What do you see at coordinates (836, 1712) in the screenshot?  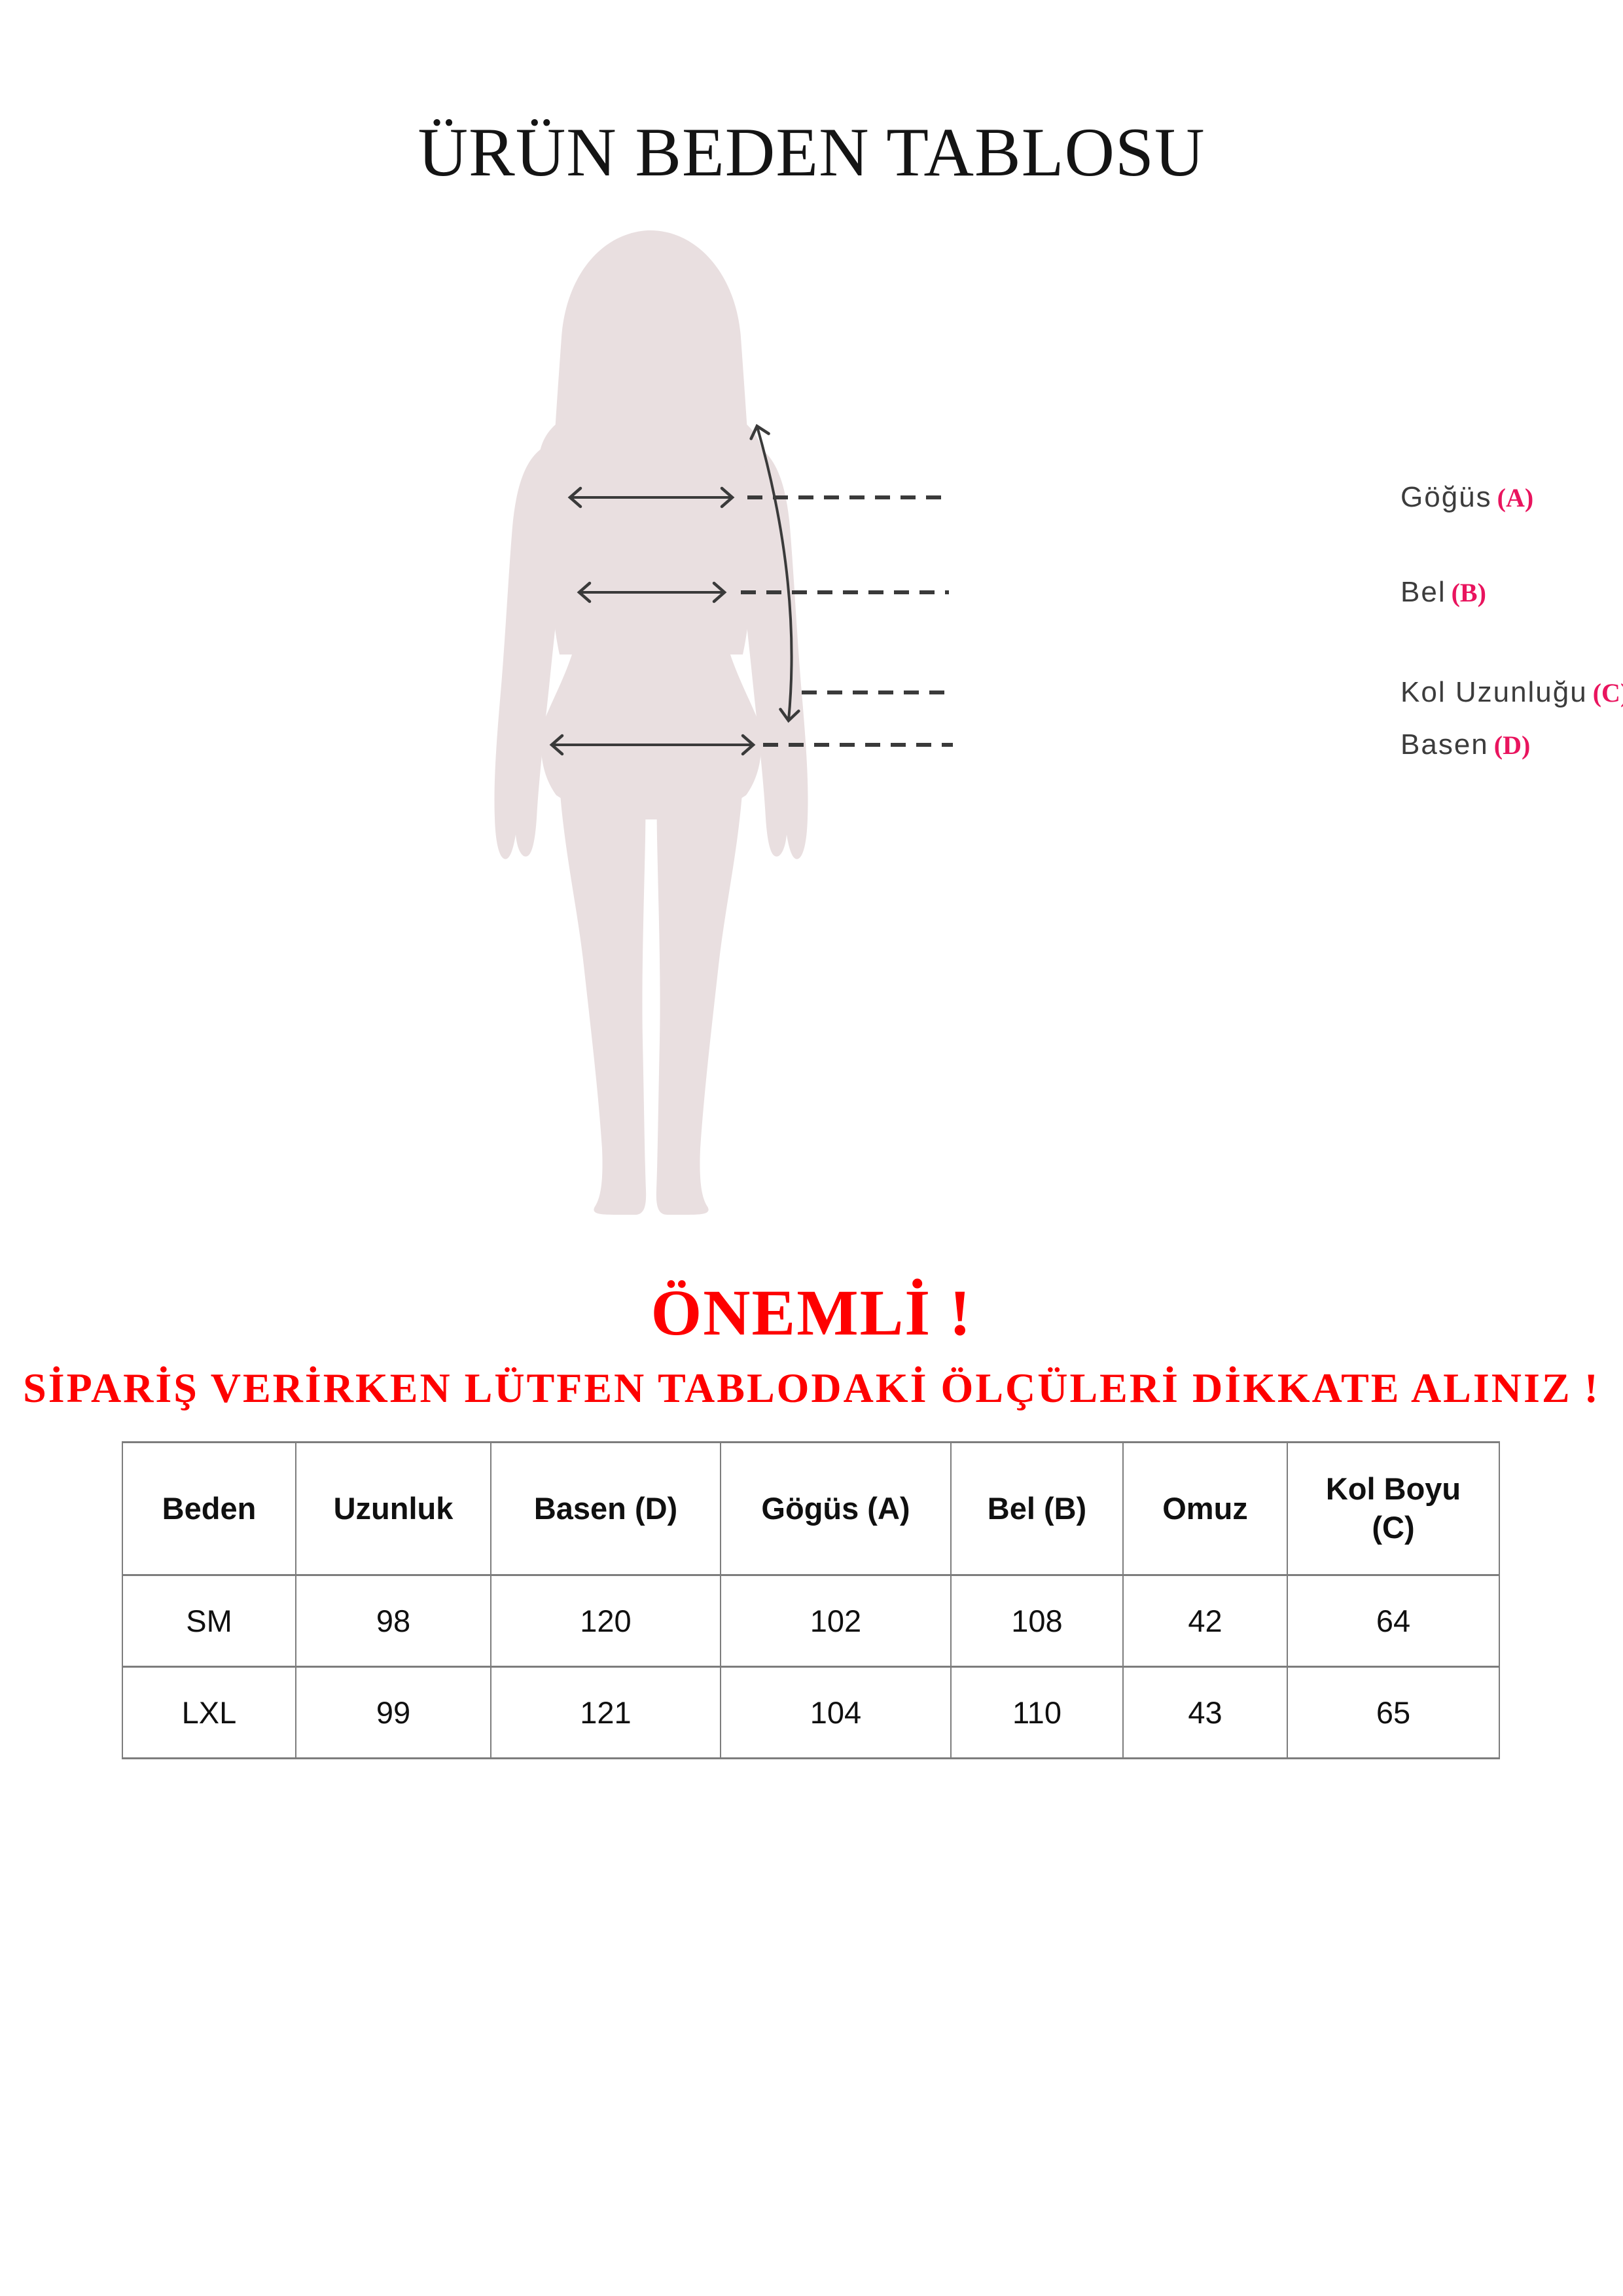 I see `cell-lxl-gogus: 104` at bounding box center [836, 1712].